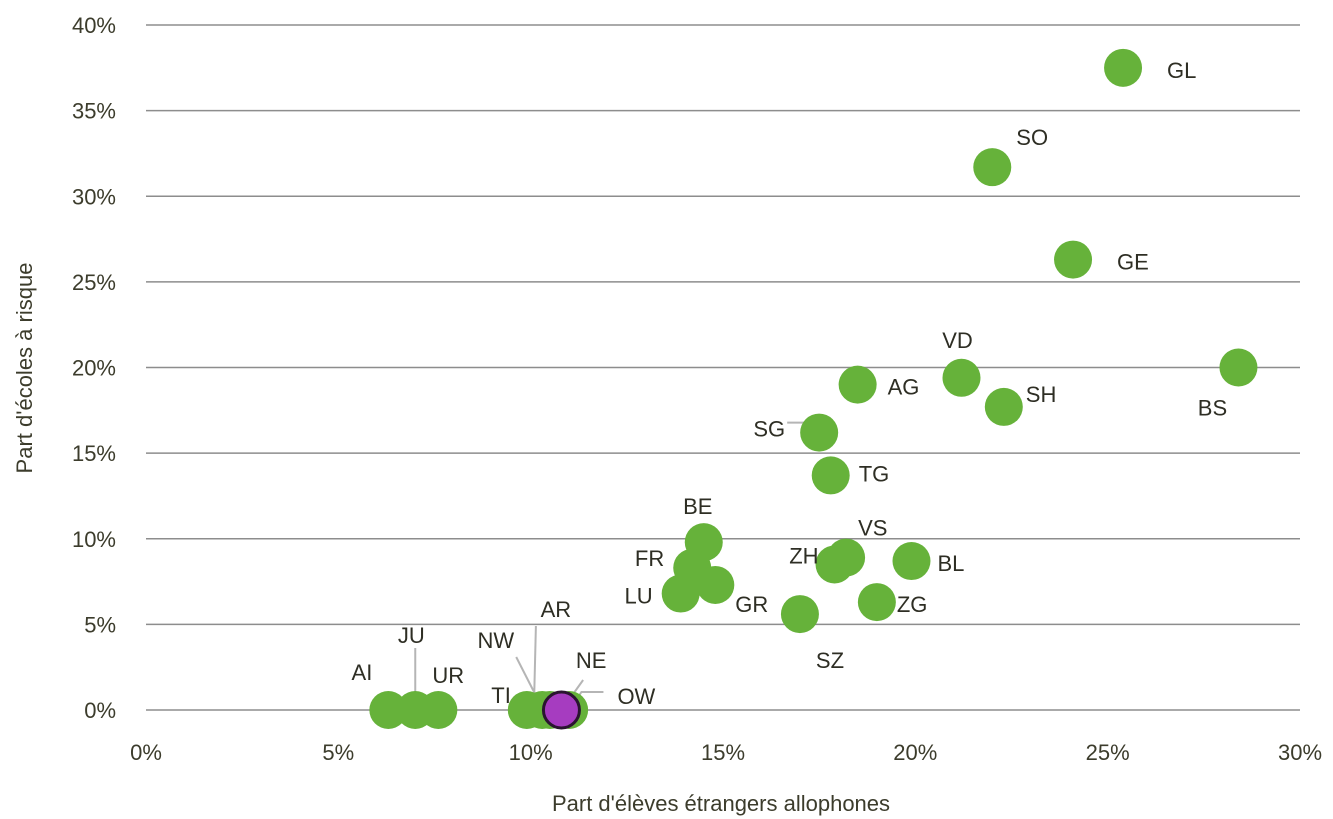 The image size is (1333, 819). What do you see at coordinates (1212, 408) in the screenshot?
I see `label-bs: BS` at bounding box center [1212, 408].